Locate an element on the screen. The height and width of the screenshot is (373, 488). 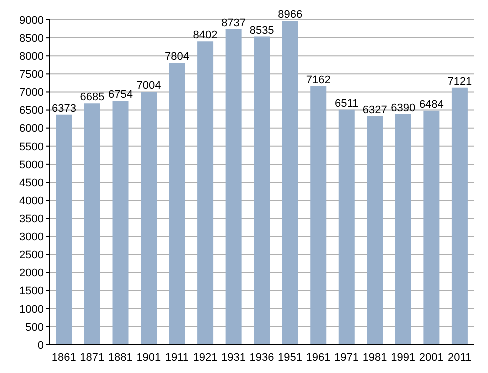
y-tick-label: 2500 is located at coordinates (32, 256).